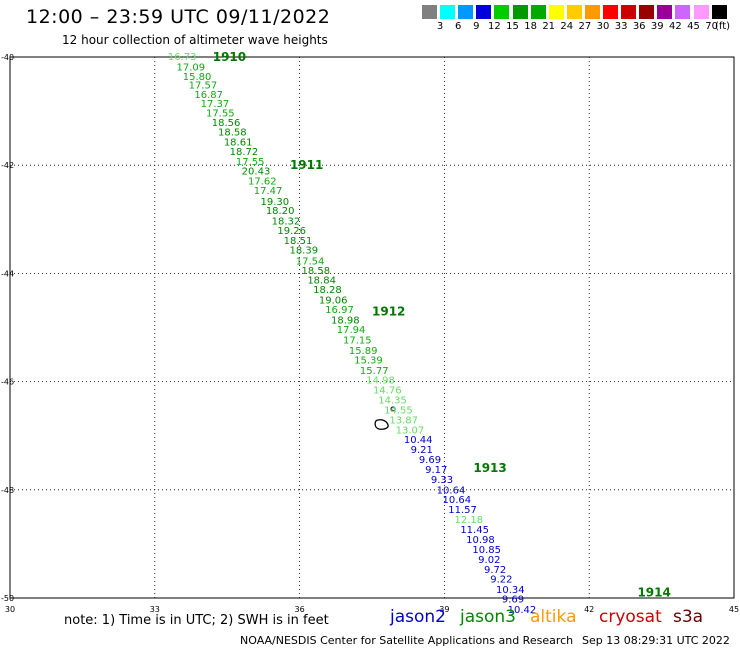  Describe the element at coordinates (621, 26) in the screenshot. I see `scale-label: 33` at that location.